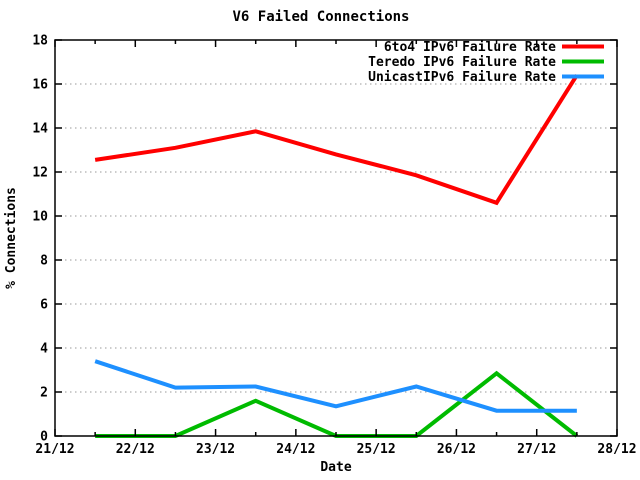 This screenshot has width=640, height=480. Describe the element at coordinates (40, 129) in the screenshot. I see `y-tick-label: 14` at that location.